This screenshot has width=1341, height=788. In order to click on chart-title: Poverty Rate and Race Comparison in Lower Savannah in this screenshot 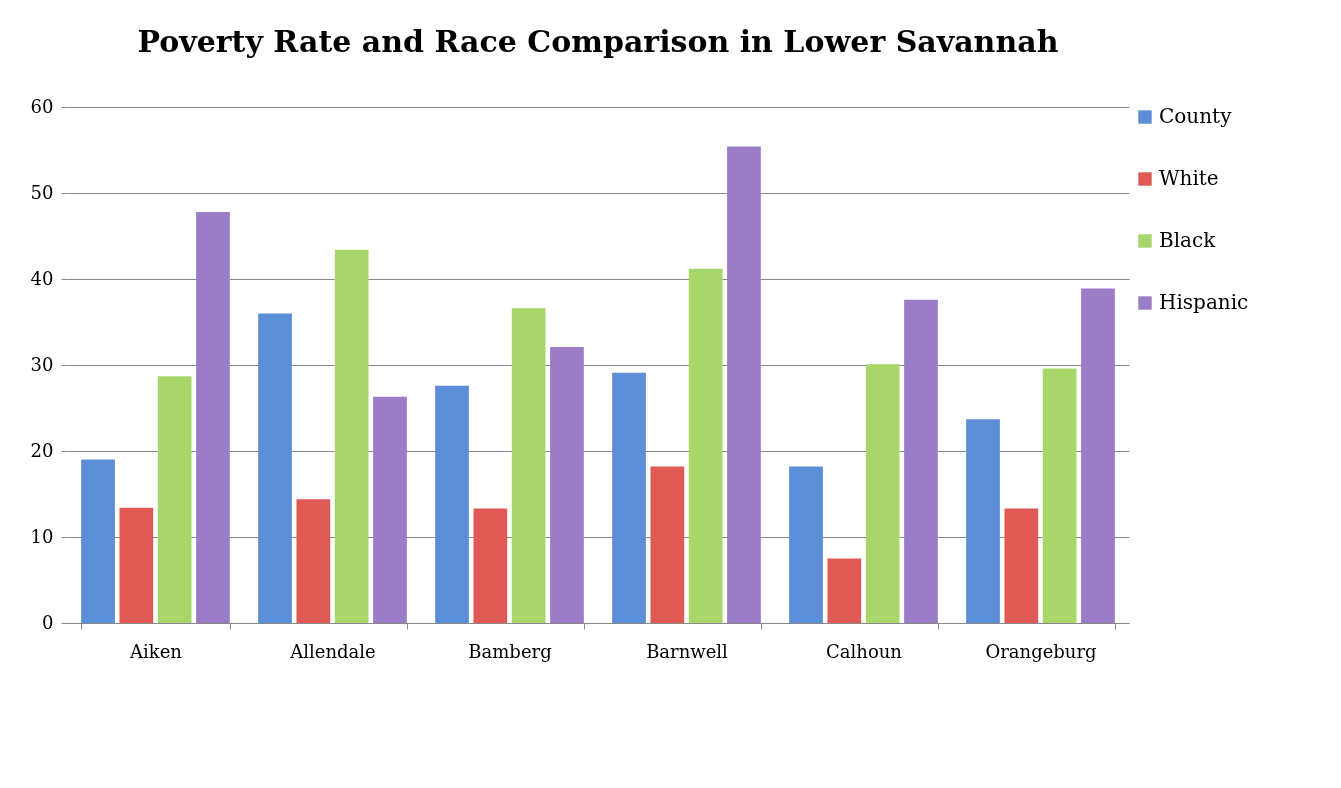, I will do `click(598, 41)`.